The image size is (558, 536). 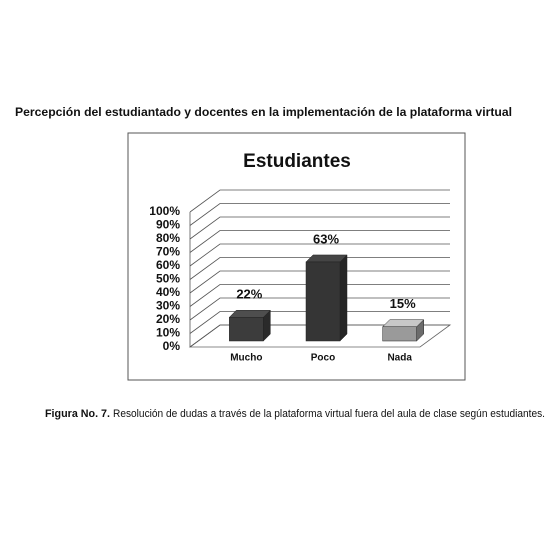 I want to click on value-label: 15%, so click(x=403, y=303).